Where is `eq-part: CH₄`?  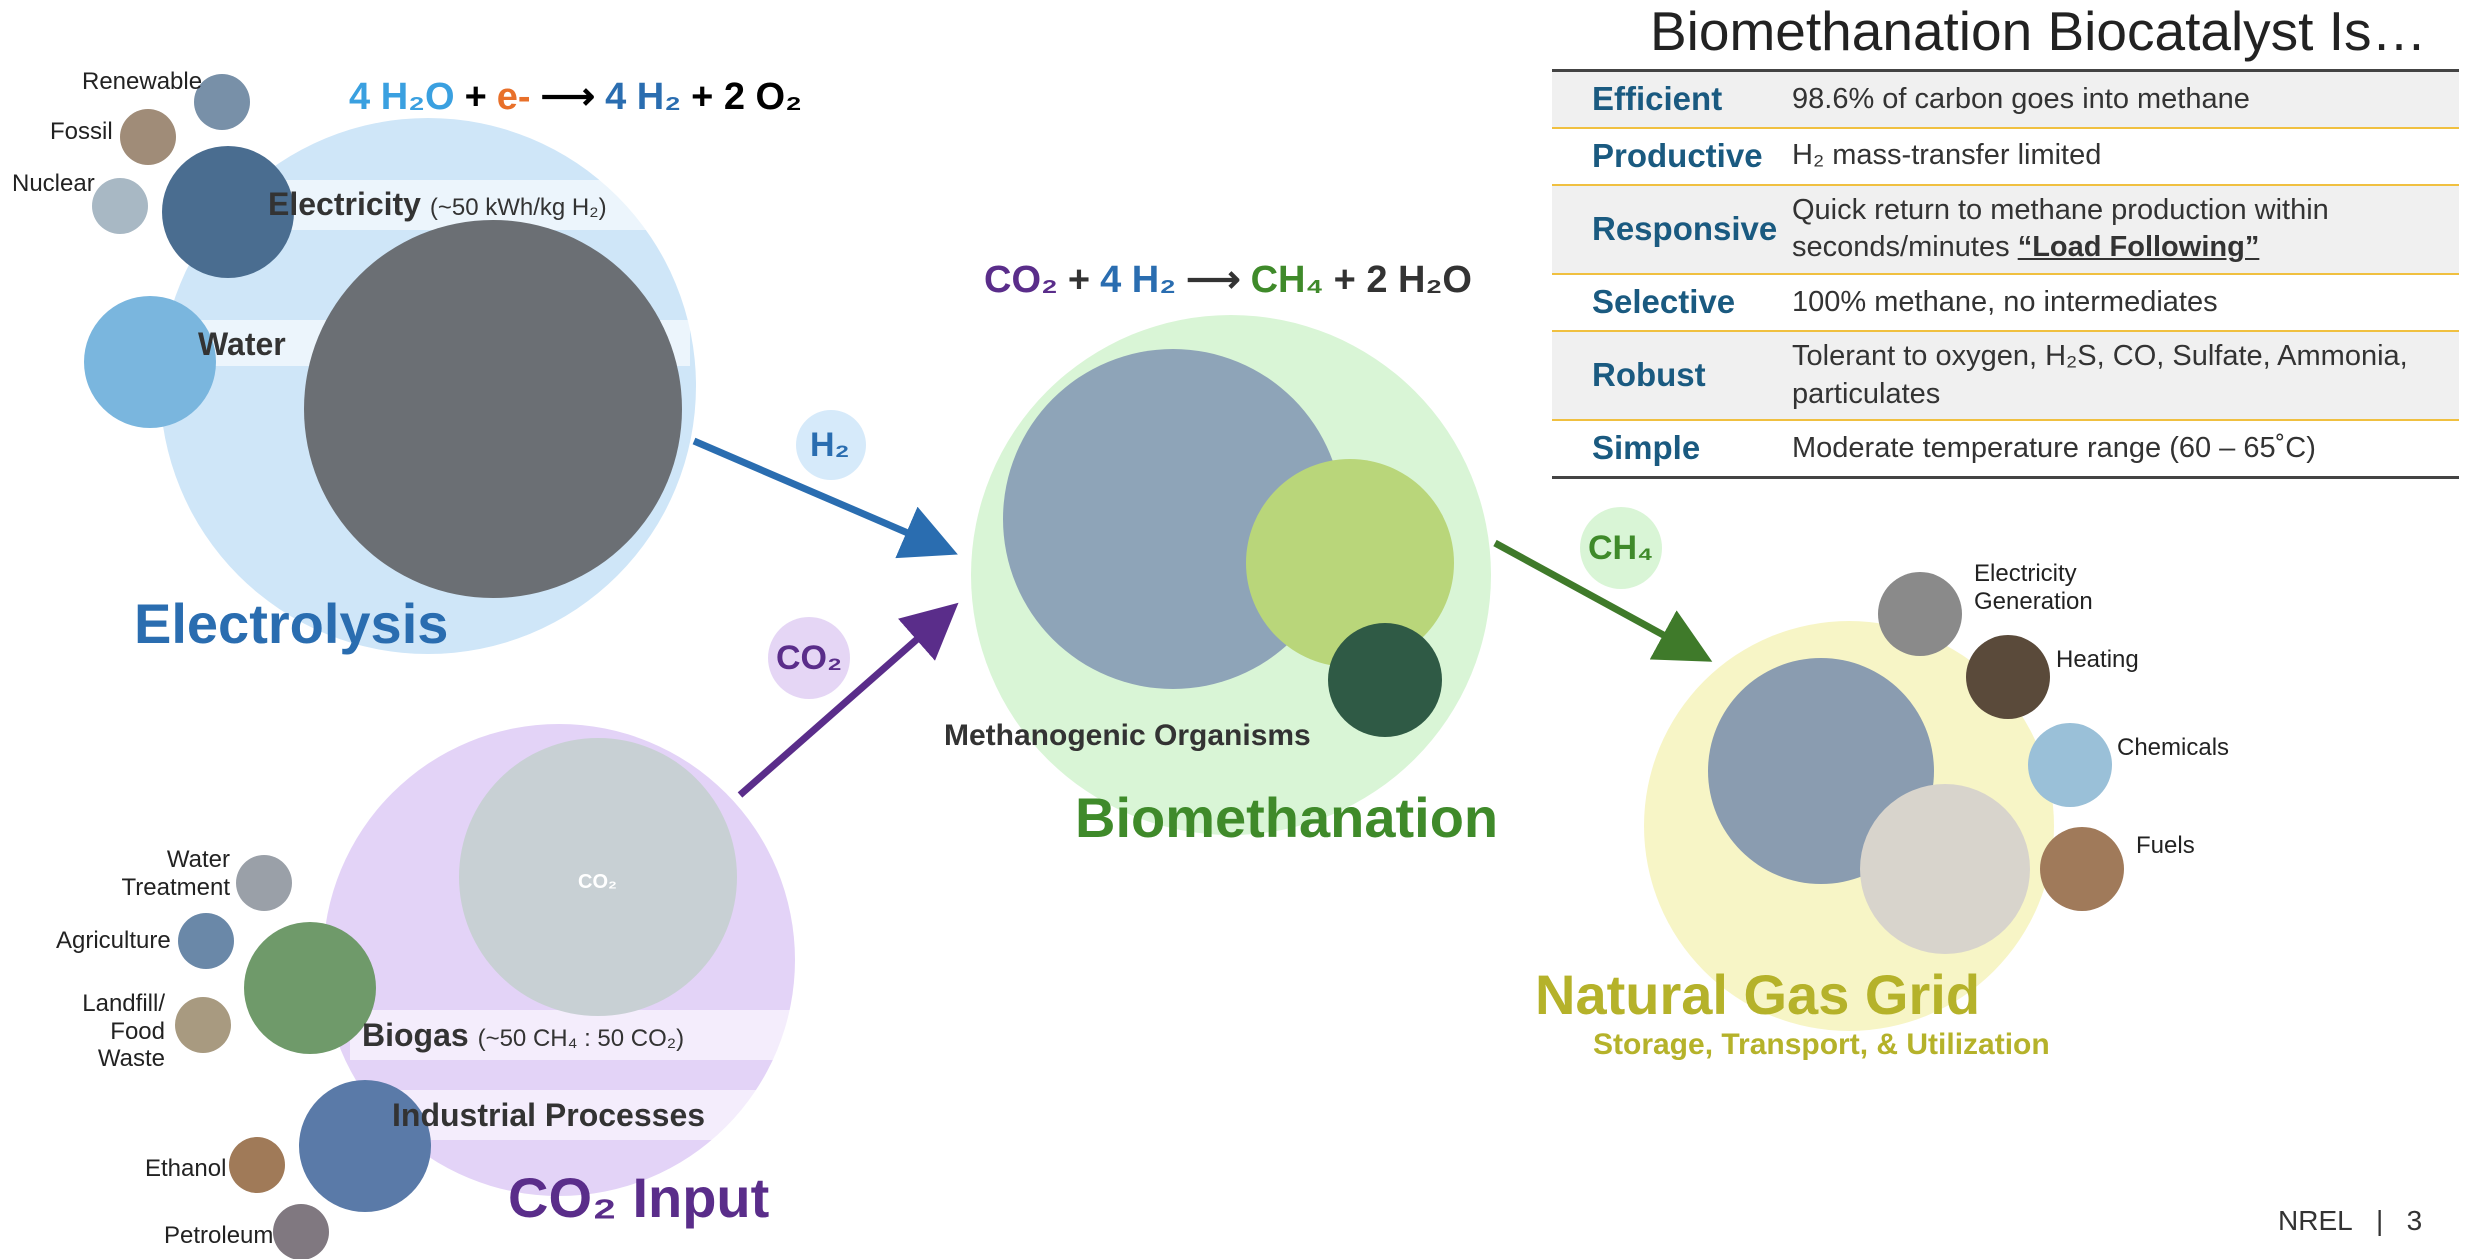 eq-part: CH₄ is located at coordinates (1287, 280).